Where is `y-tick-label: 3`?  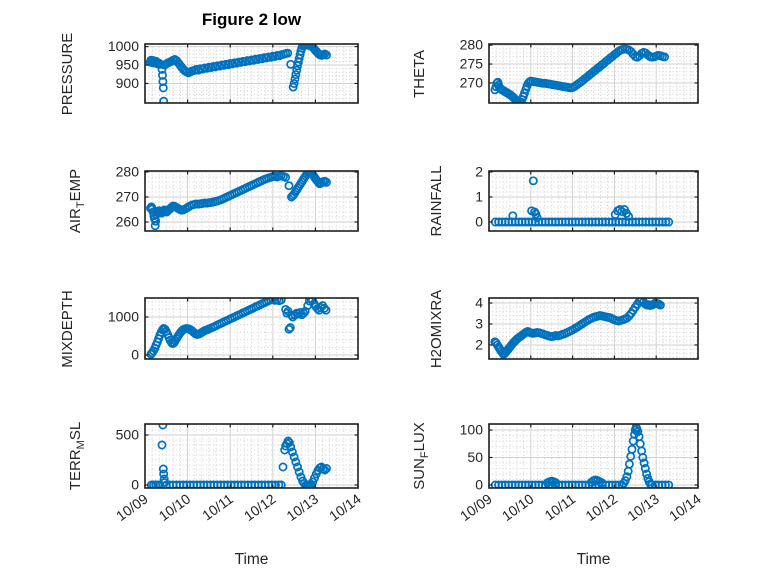
y-tick-label: 3 is located at coordinates (479, 324).